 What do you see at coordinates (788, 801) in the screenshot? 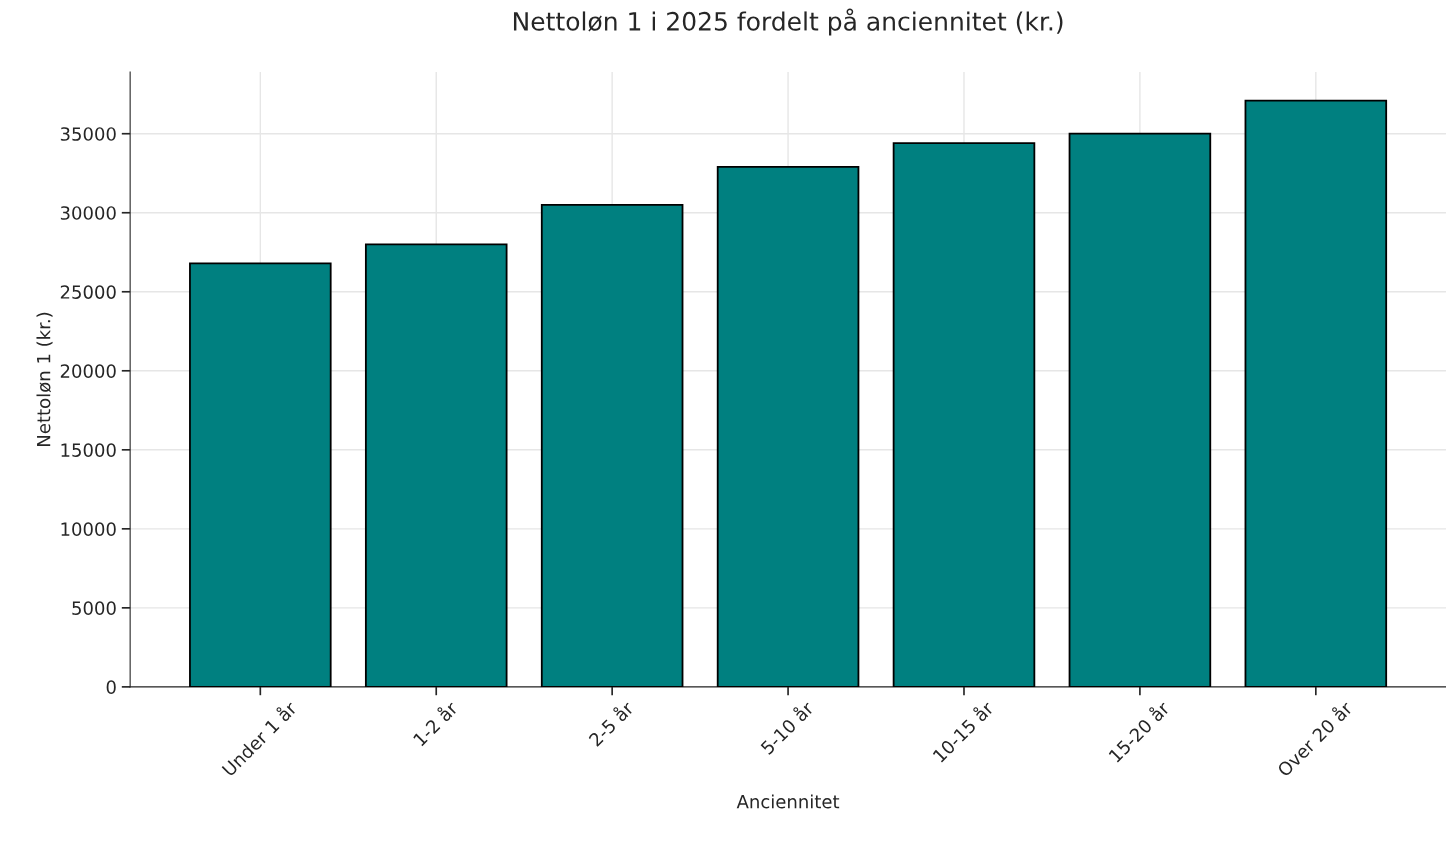
I see `x-axis-title: Anciennitet` at bounding box center [788, 801].